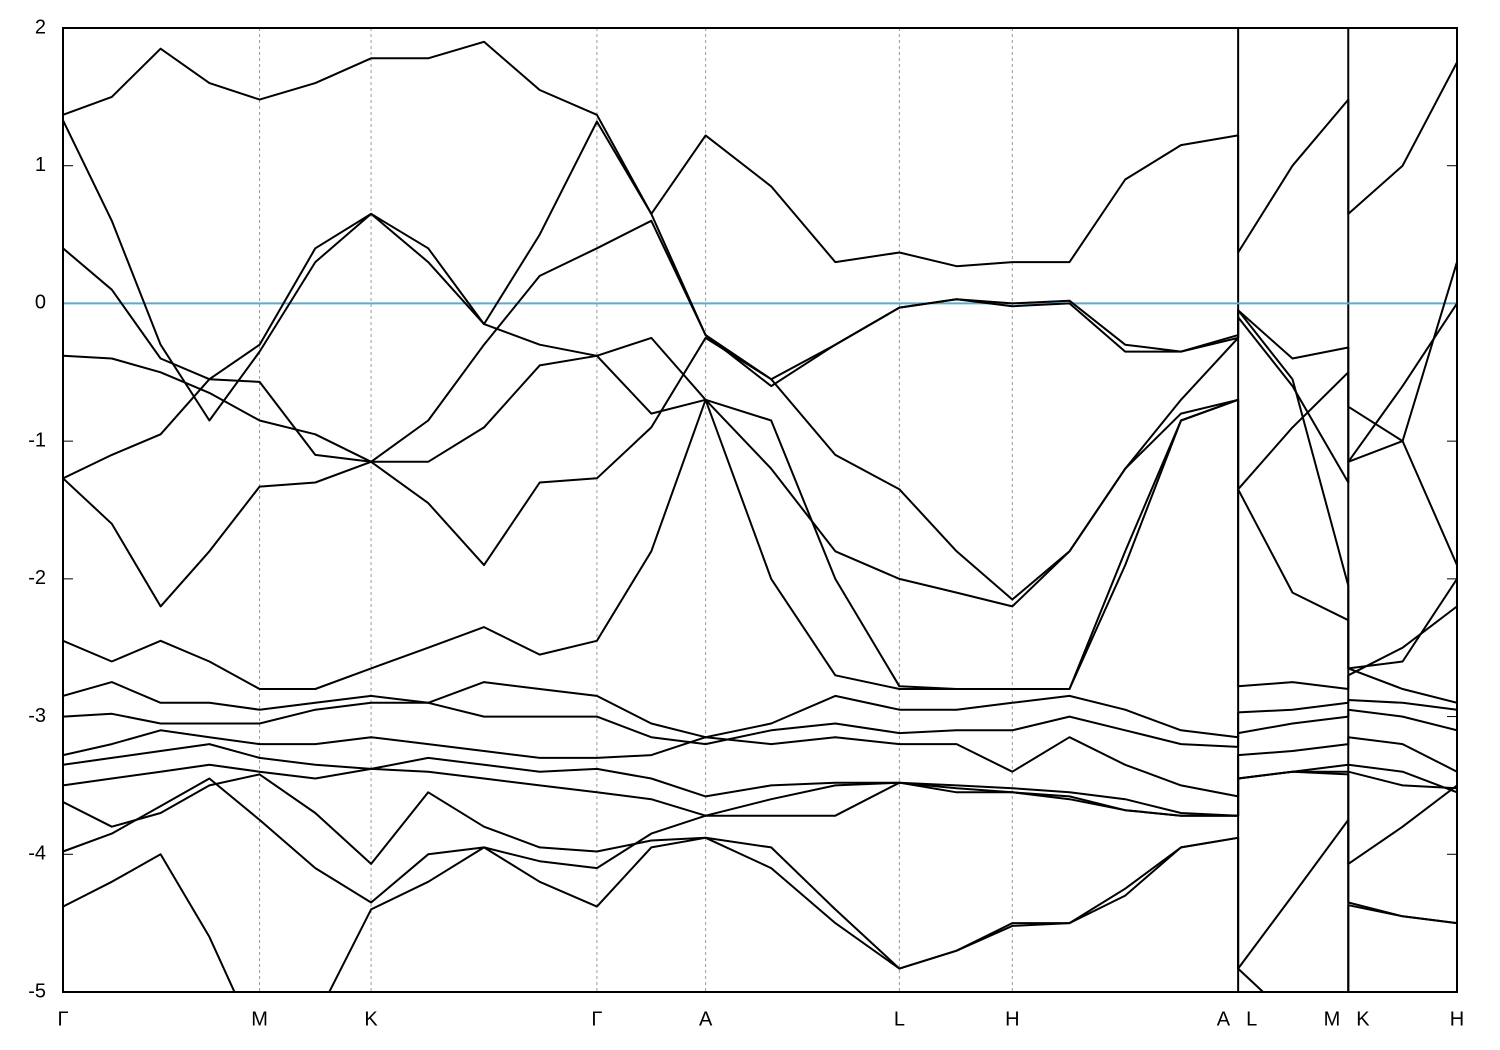  I want to click on y-tick-label: -1, so click(37, 440).